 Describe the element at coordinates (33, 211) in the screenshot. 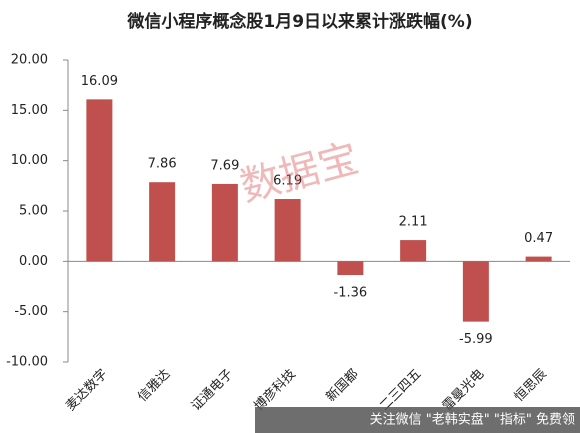

I see `y-tick-label: 5.00` at that location.